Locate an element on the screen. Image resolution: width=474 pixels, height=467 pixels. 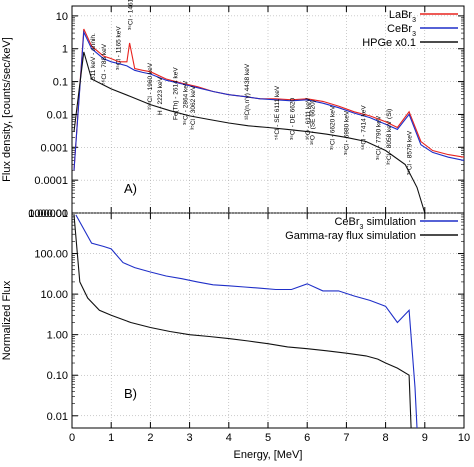
peak-annotation: ³⁵Cl - 6980 keV is located at coordinates (347, 132).